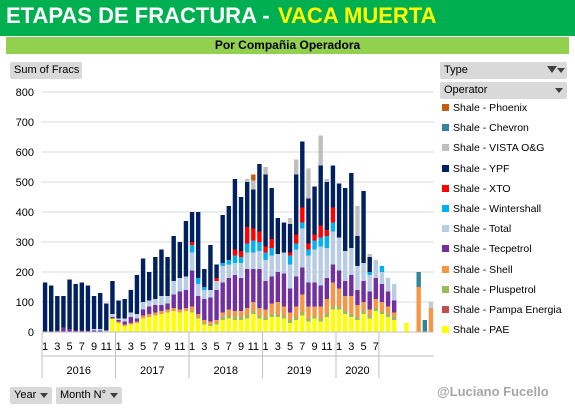  I want to click on legend-field-button-operator: Operator, so click(503, 90).